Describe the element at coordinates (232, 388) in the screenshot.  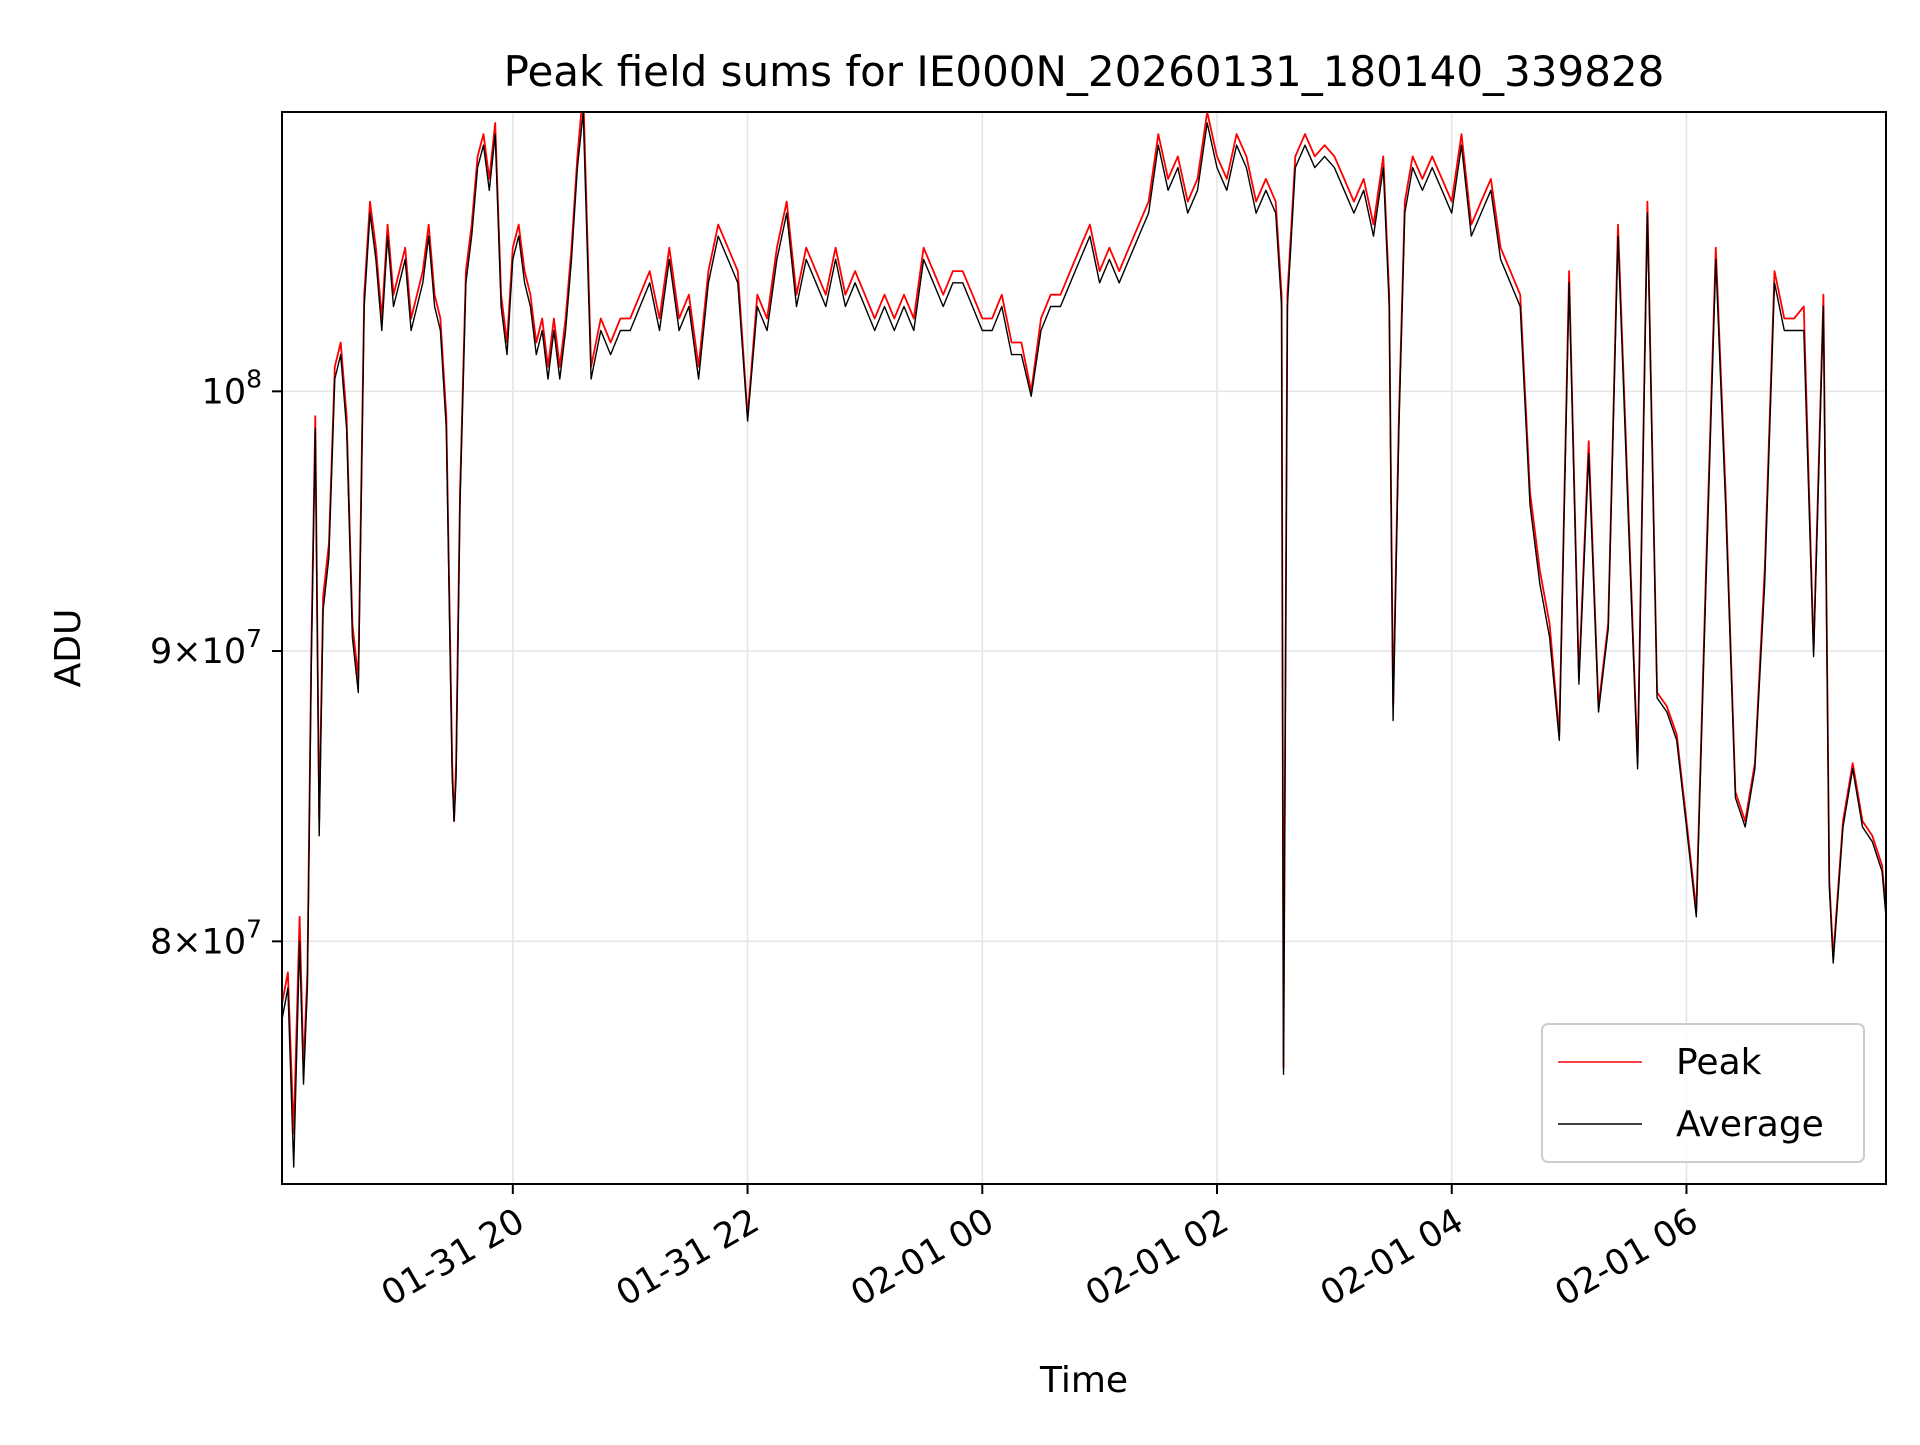
I see `y-tick-label: 108` at that location.